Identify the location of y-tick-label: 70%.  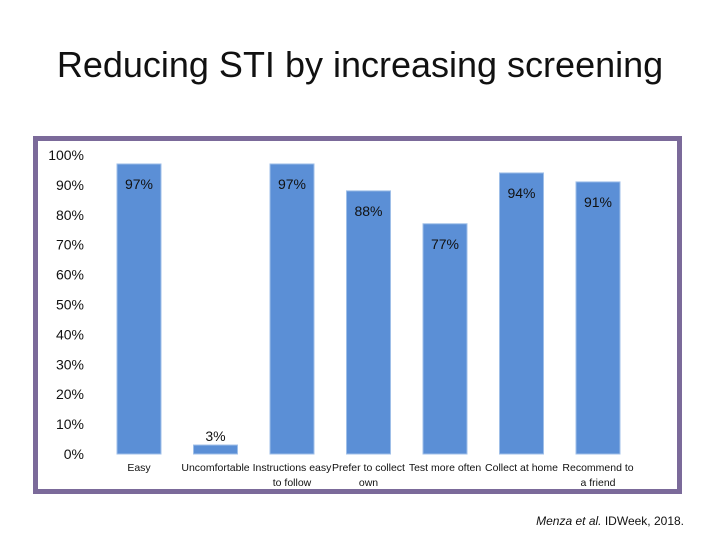
(70, 245).